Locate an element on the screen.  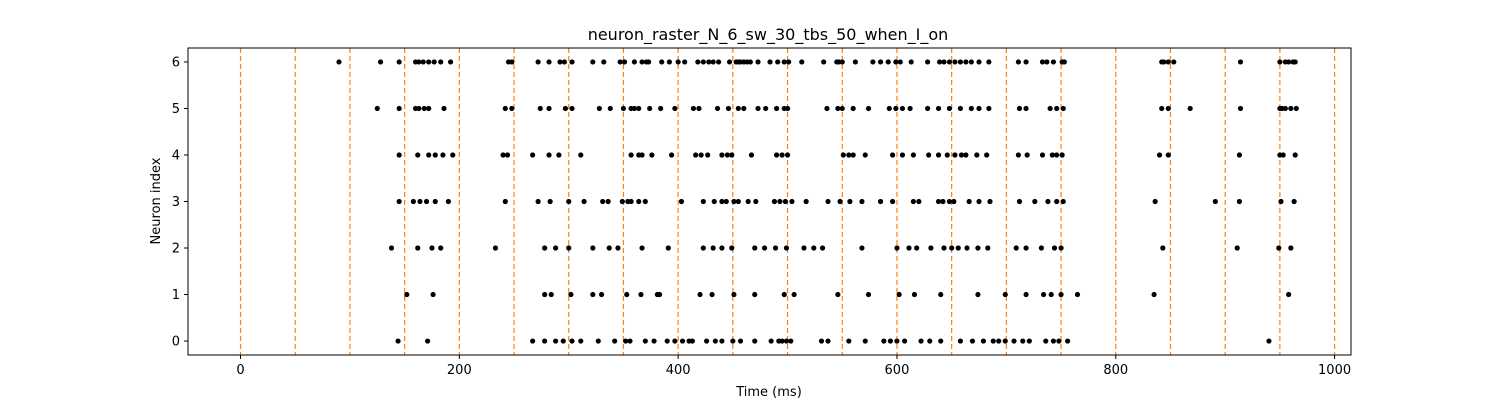
y-tick-label: 0 is located at coordinates (176, 342).